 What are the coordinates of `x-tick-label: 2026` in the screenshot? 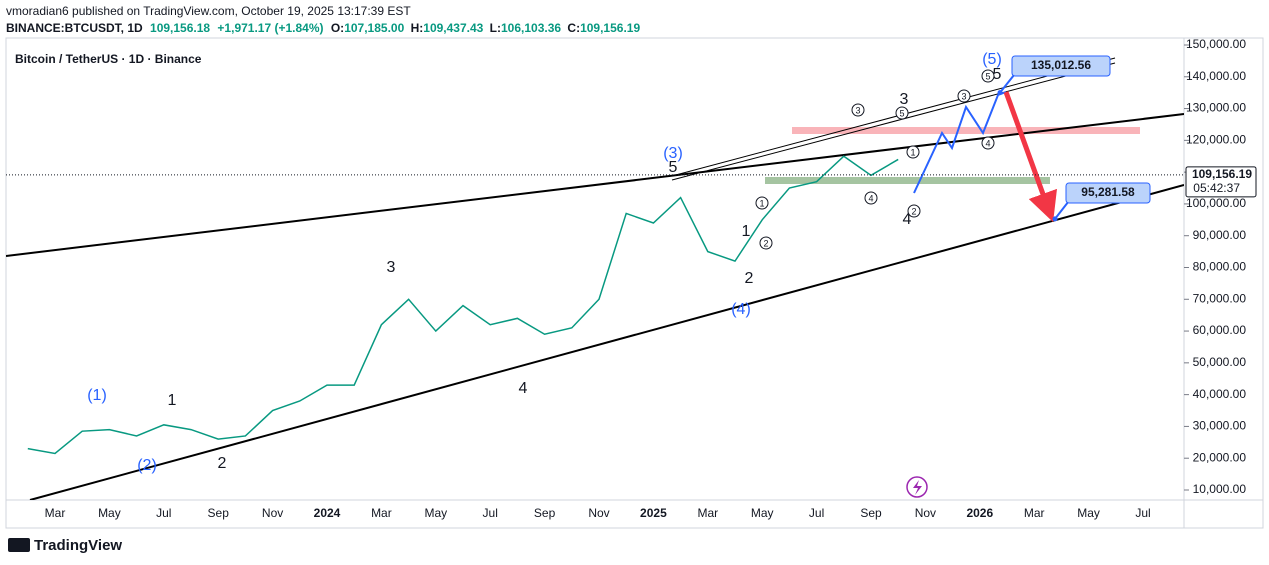 It's located at (979, 513).